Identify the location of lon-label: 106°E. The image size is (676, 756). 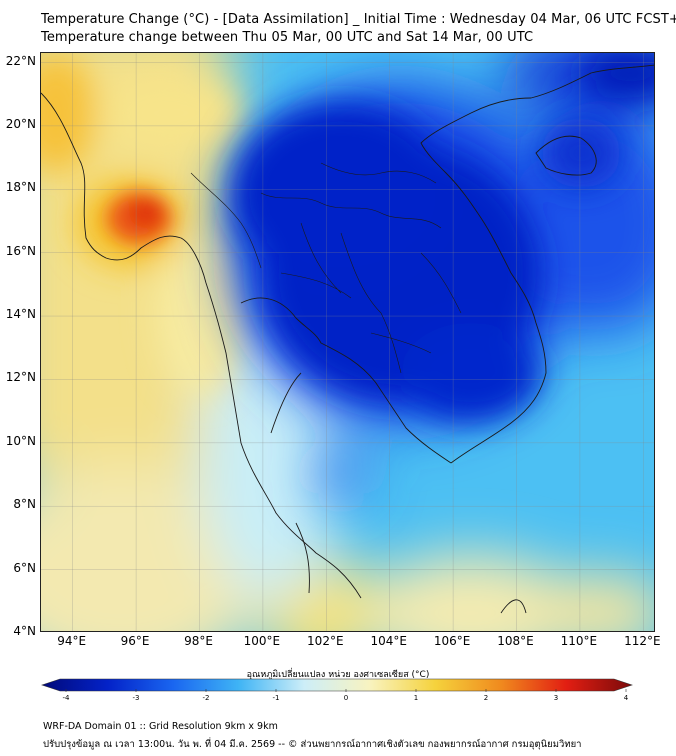
(452, 641).